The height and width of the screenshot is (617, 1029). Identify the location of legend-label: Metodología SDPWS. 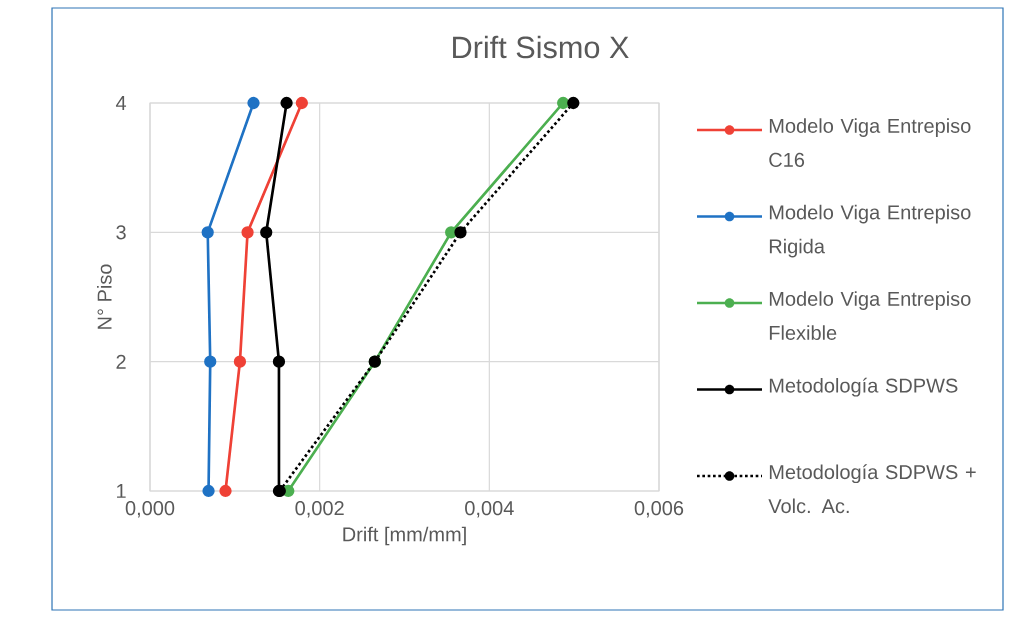
(863, 387).